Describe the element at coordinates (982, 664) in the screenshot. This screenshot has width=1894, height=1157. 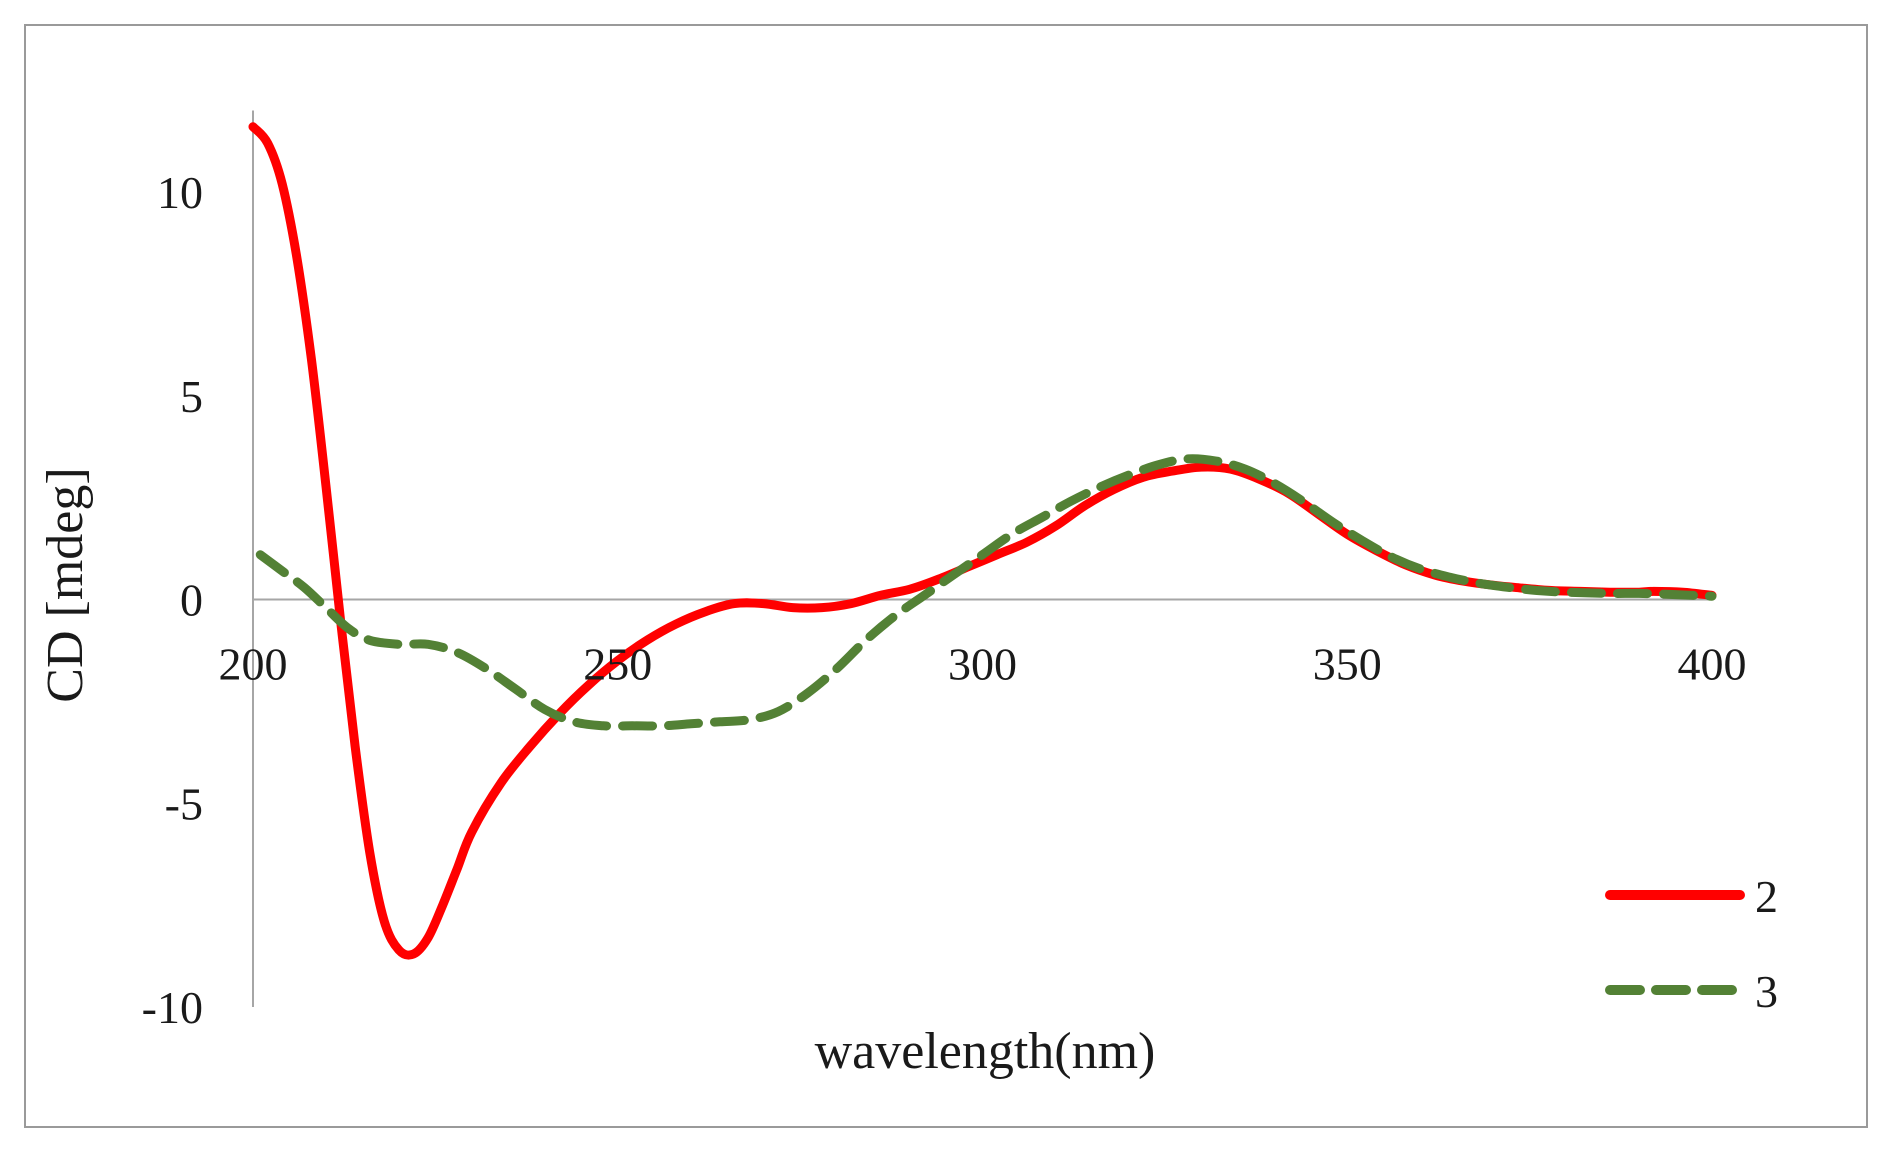
I see `x-tick-label: 300` at that location.